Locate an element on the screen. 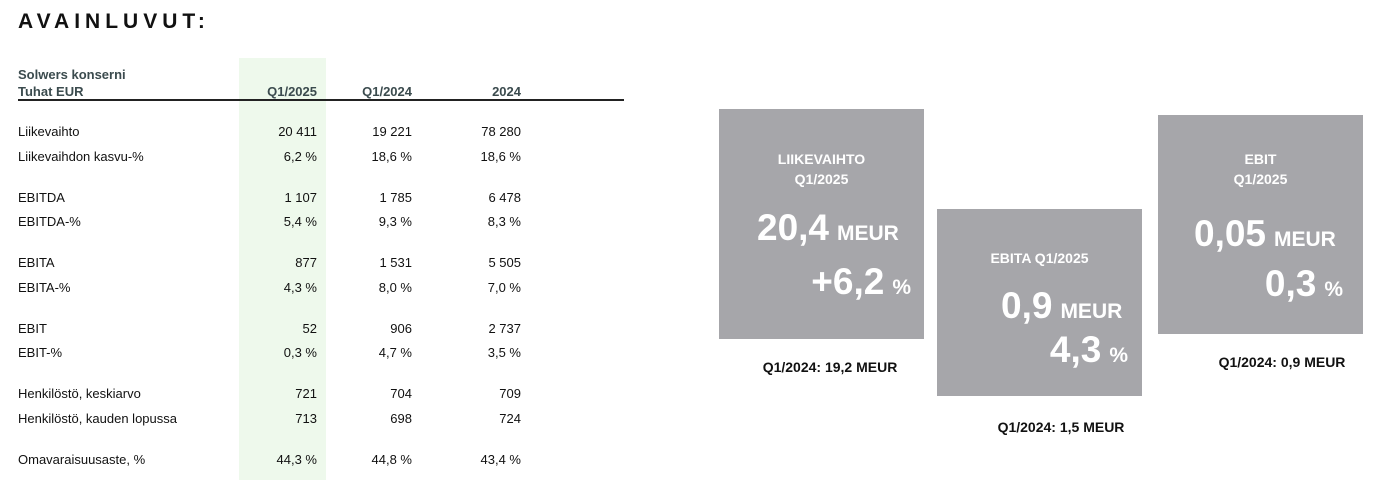 The height and width of the screenshot is (480, 1384). row-label: Henkilöstö, kauden lopussa is located at coordinates (97, 418).